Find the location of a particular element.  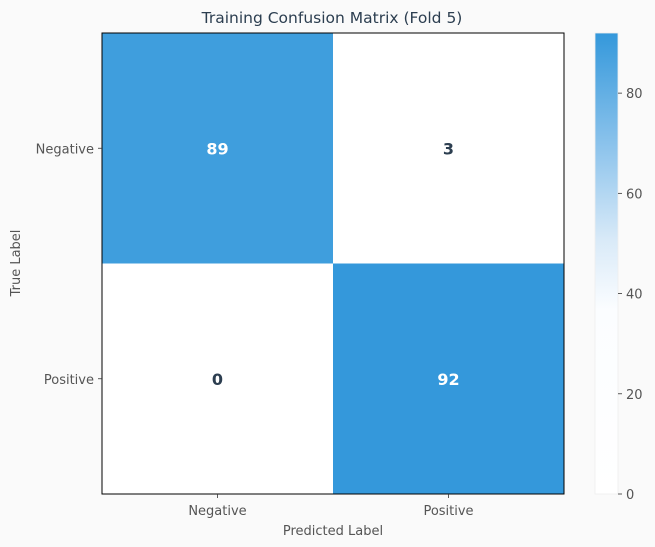

cell-value-label: 92 is located at coordinates (448, 379).